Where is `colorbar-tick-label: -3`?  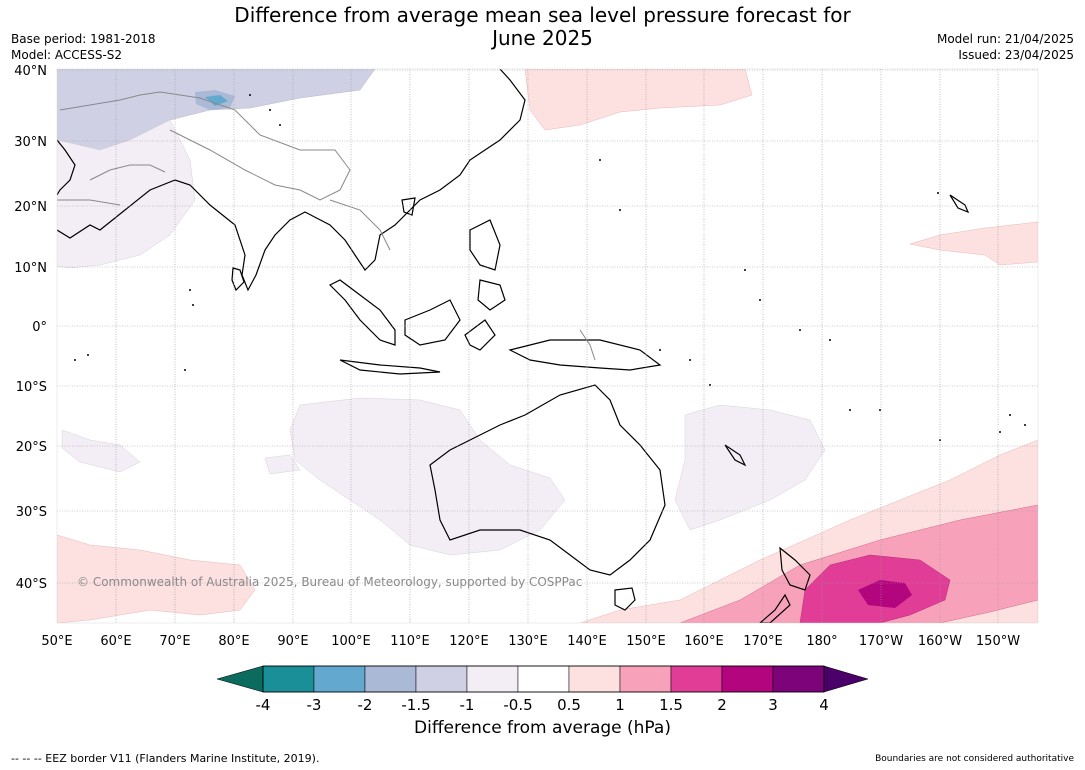 colorbar-tick-label: -3 is located at coordinates (314, 705).